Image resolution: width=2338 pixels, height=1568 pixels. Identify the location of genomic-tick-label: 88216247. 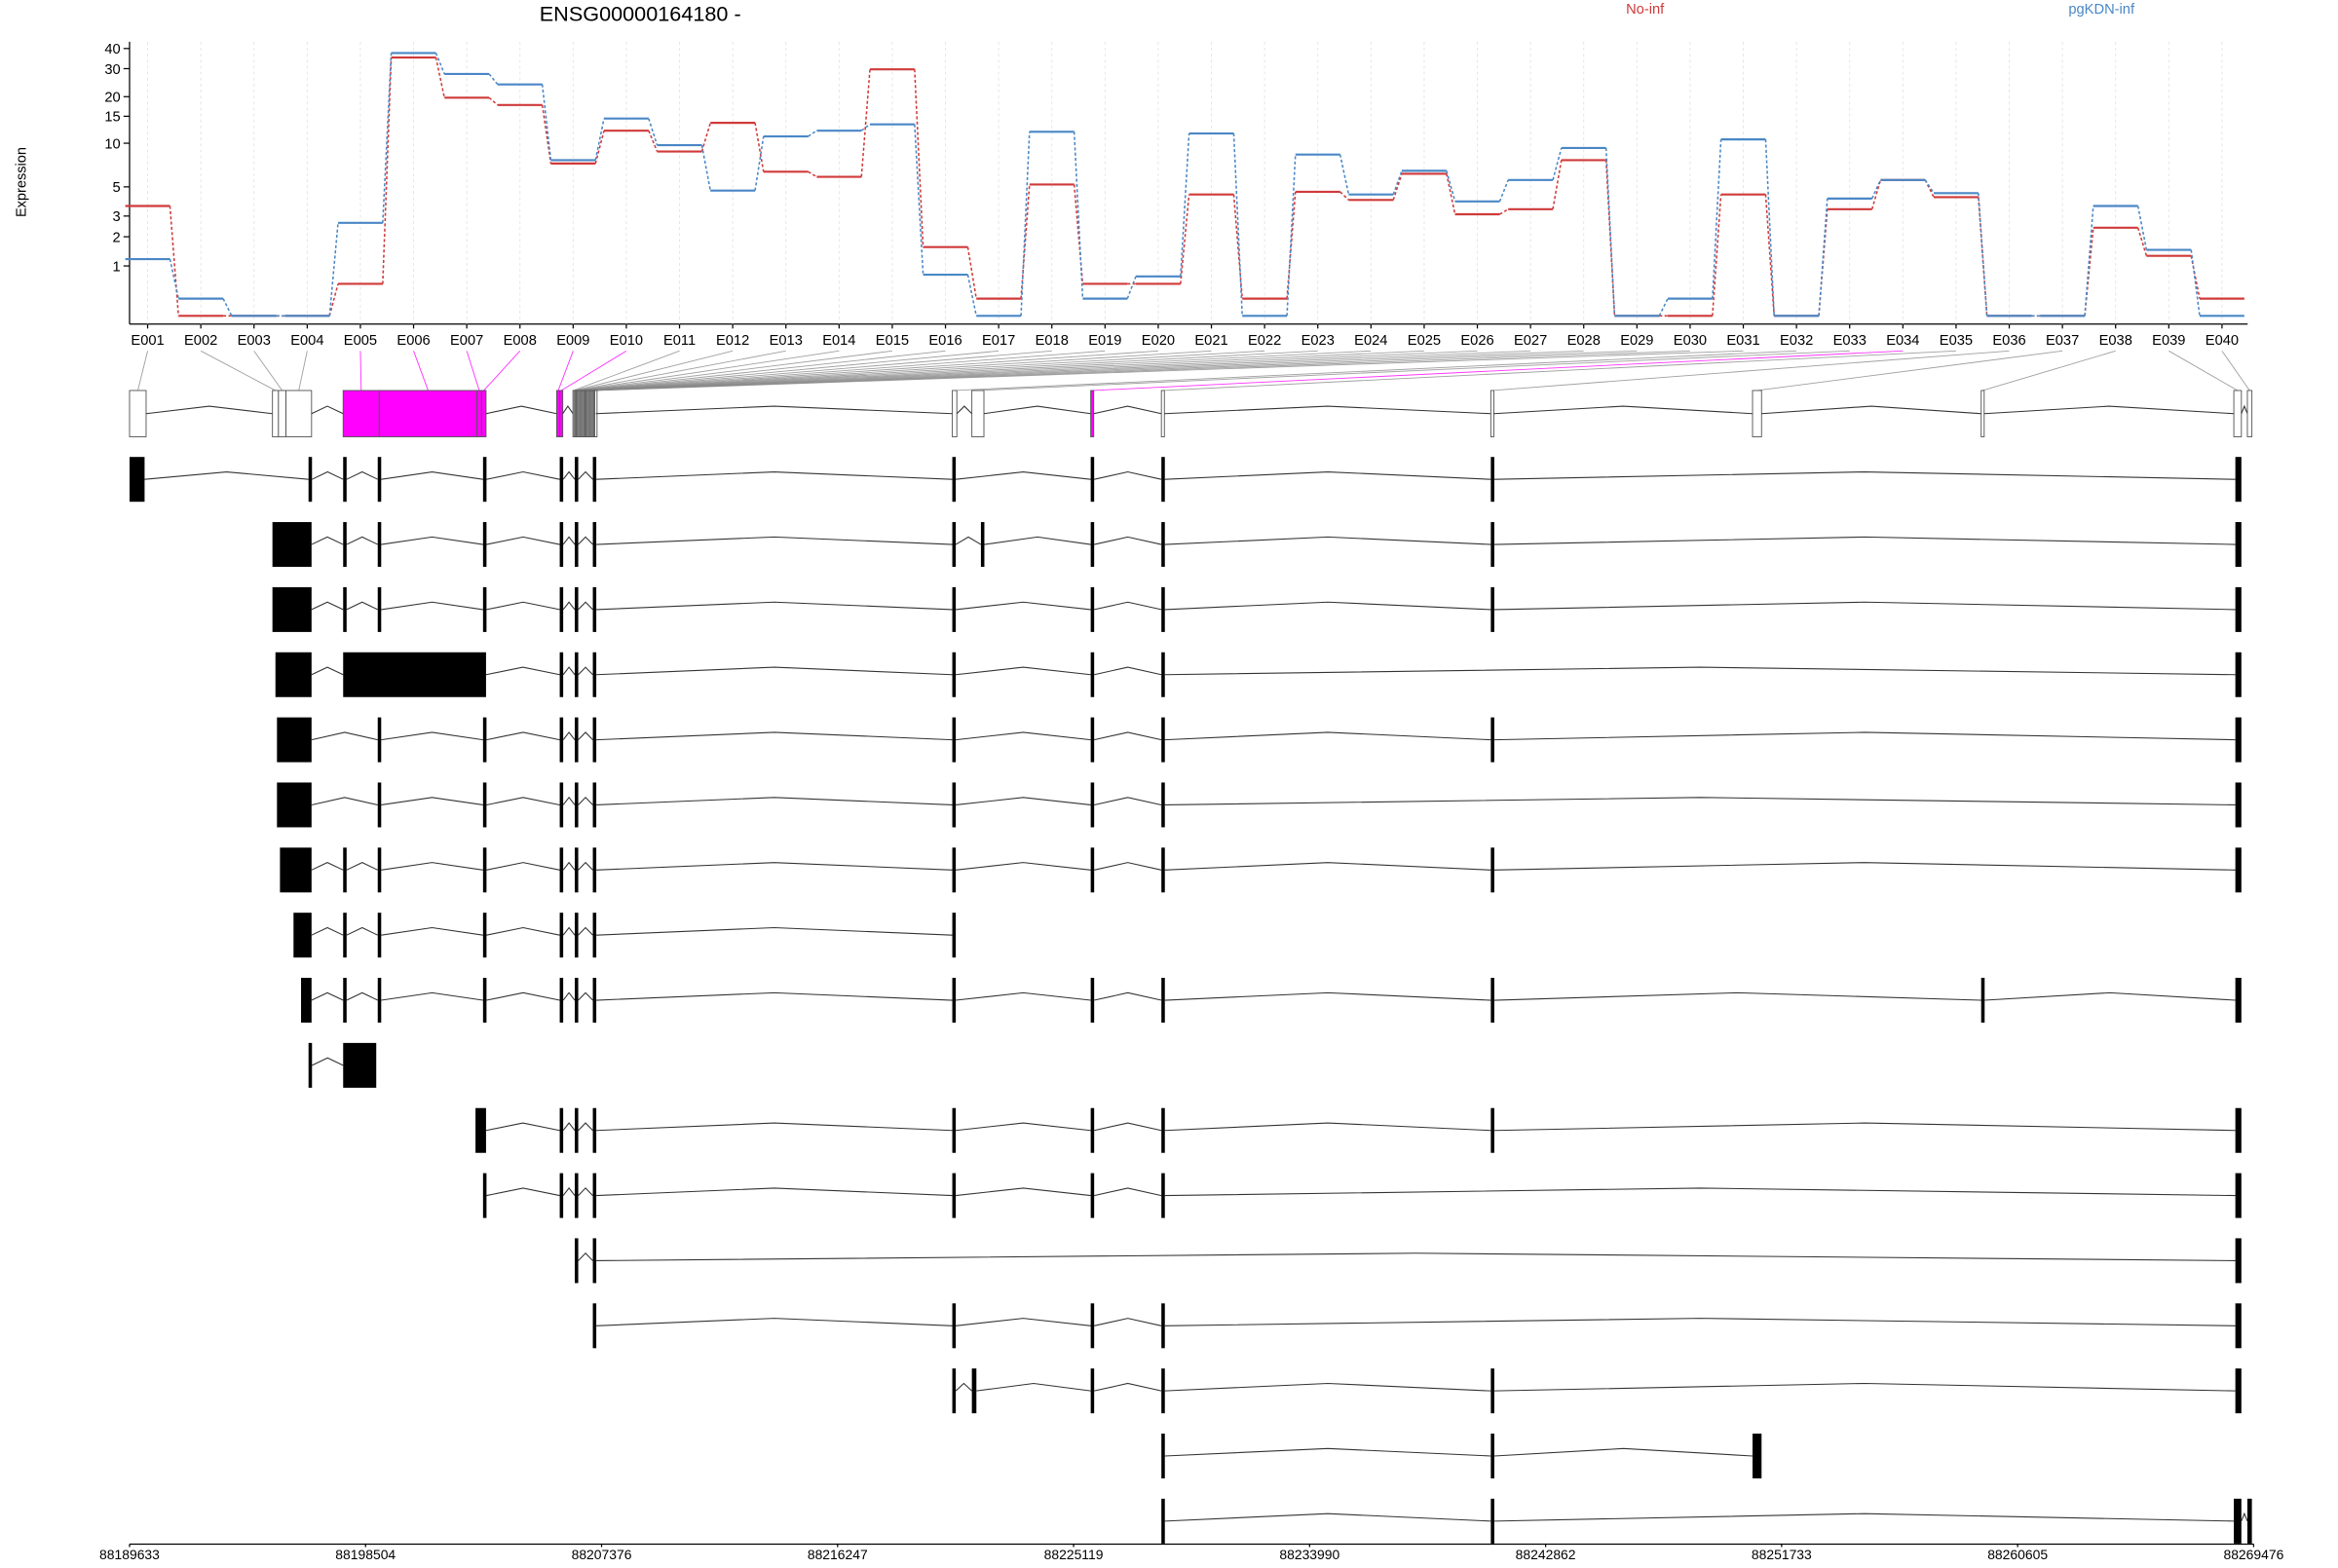
(838, 1554).